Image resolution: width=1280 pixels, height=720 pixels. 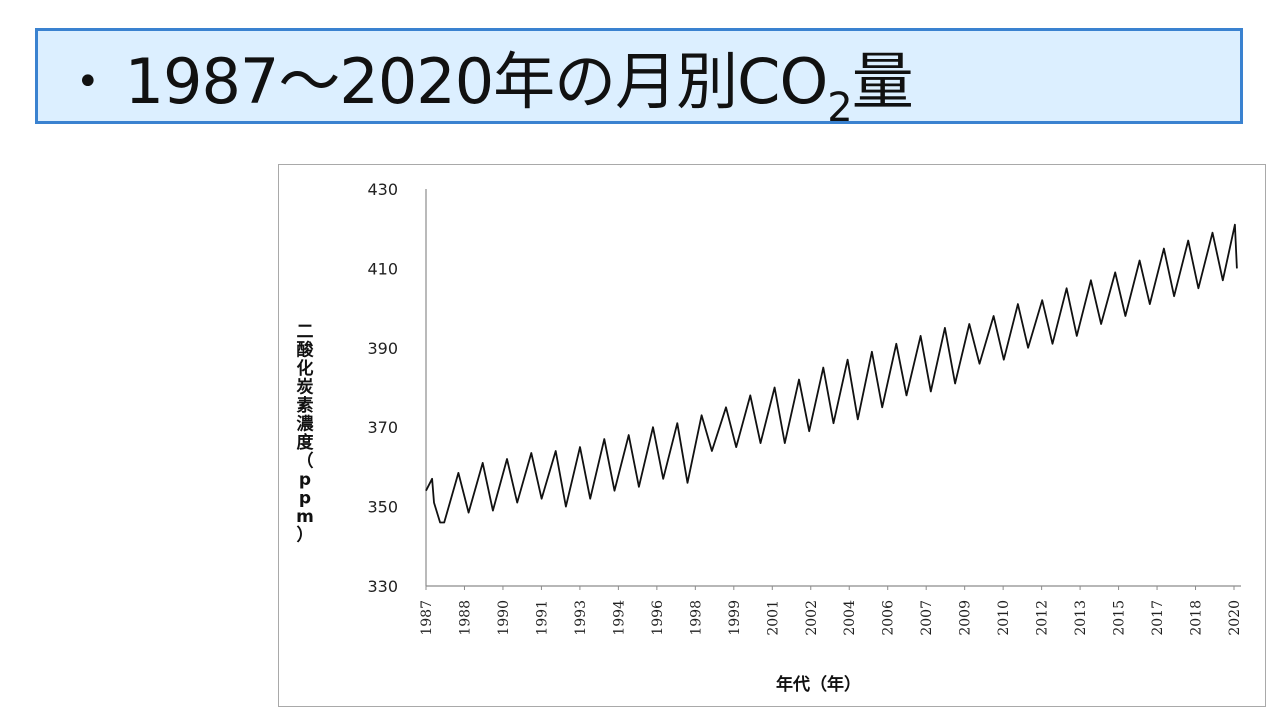 What do you see at coordinates (1081, 618) in the screenshot?
I see `x-tick-label: 2013` at bounding box center [1081, 618].